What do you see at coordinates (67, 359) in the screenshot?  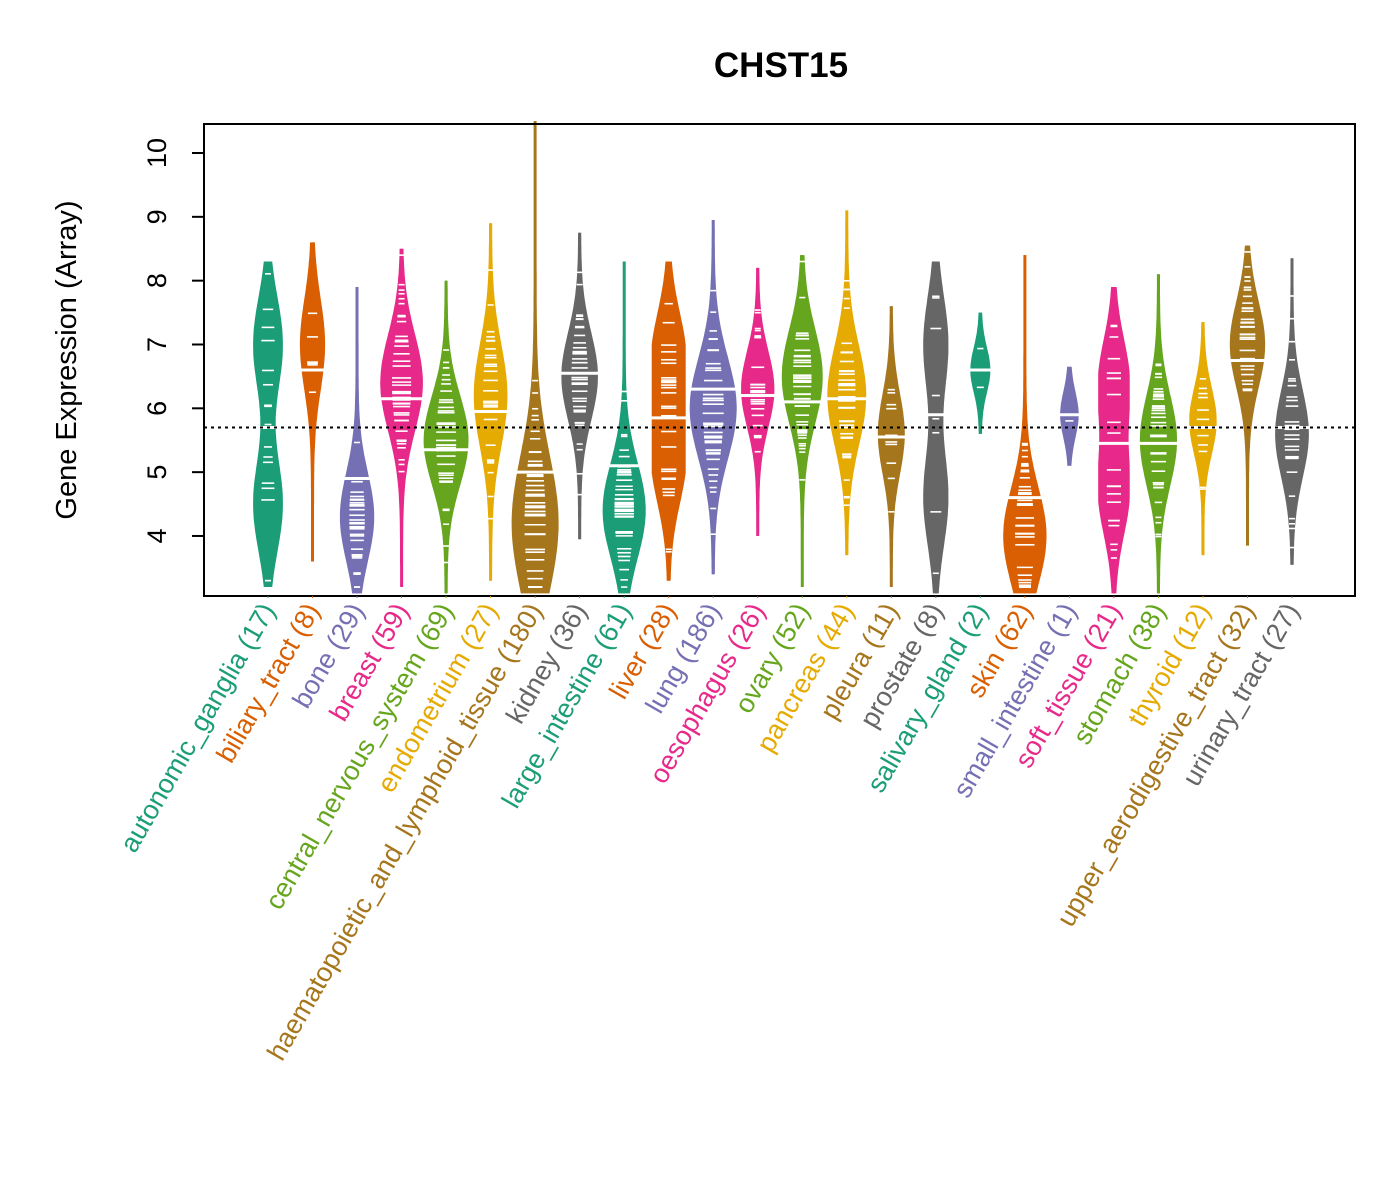 I see `y-axis-label: Gene Expression (Array)` at bounding box center [67, 359].